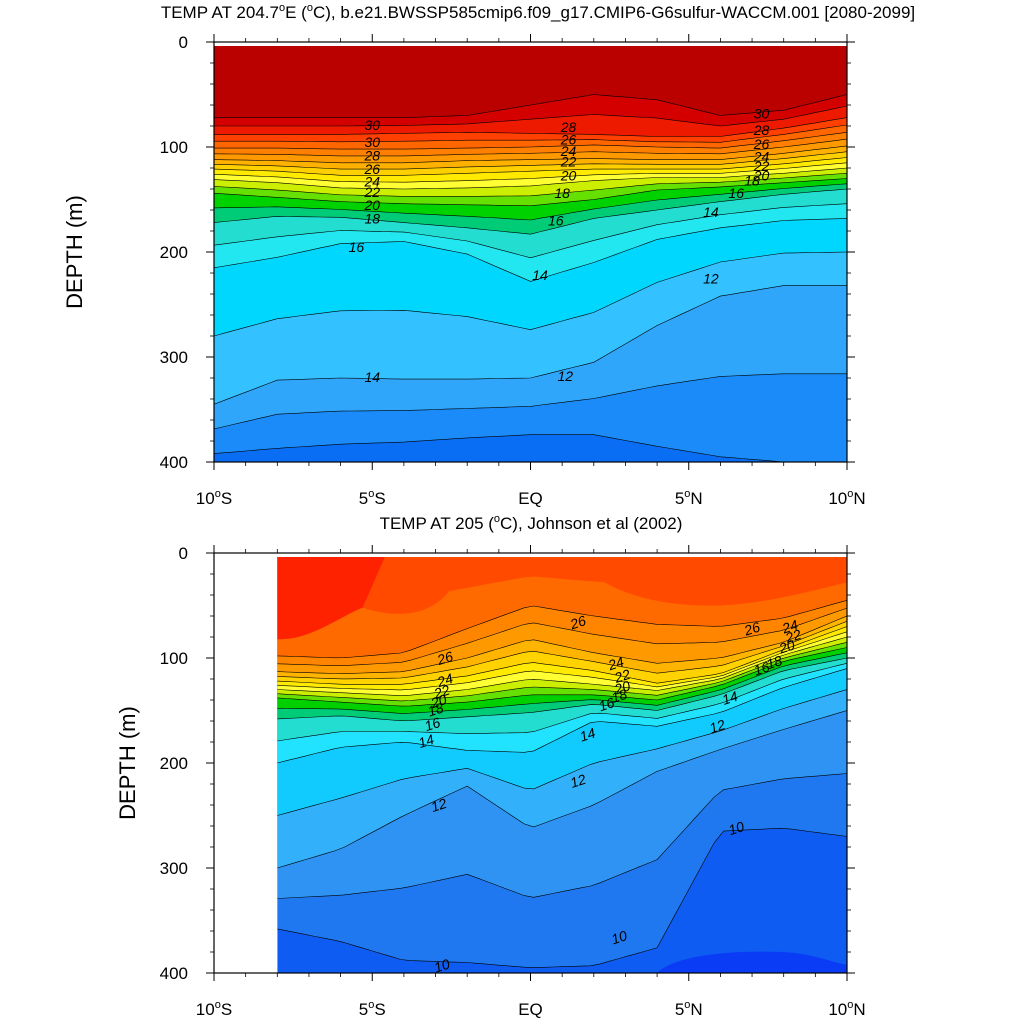  Describe the element at coordinates (717, 73) in the screenshot. I see `band-warmest-north` at that location.